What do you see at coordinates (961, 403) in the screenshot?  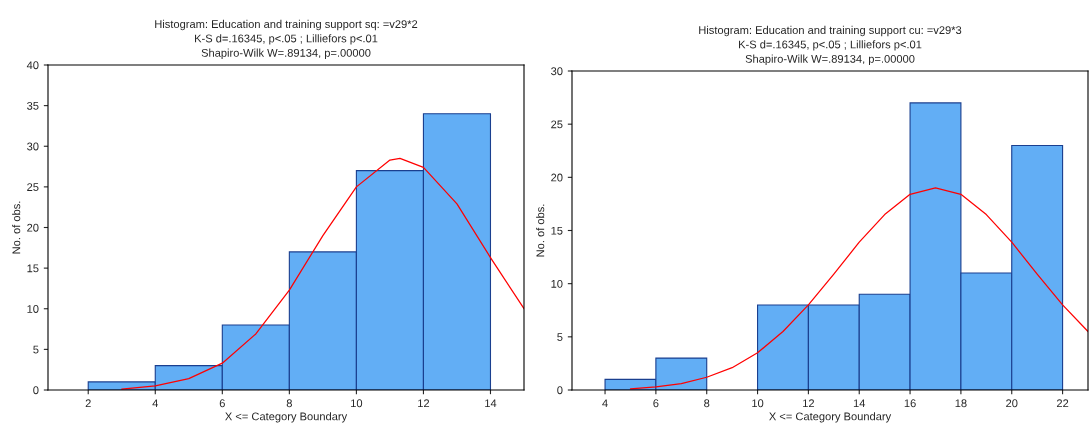 I see `x-tick-label: 18` at bounding box center [961, 403].